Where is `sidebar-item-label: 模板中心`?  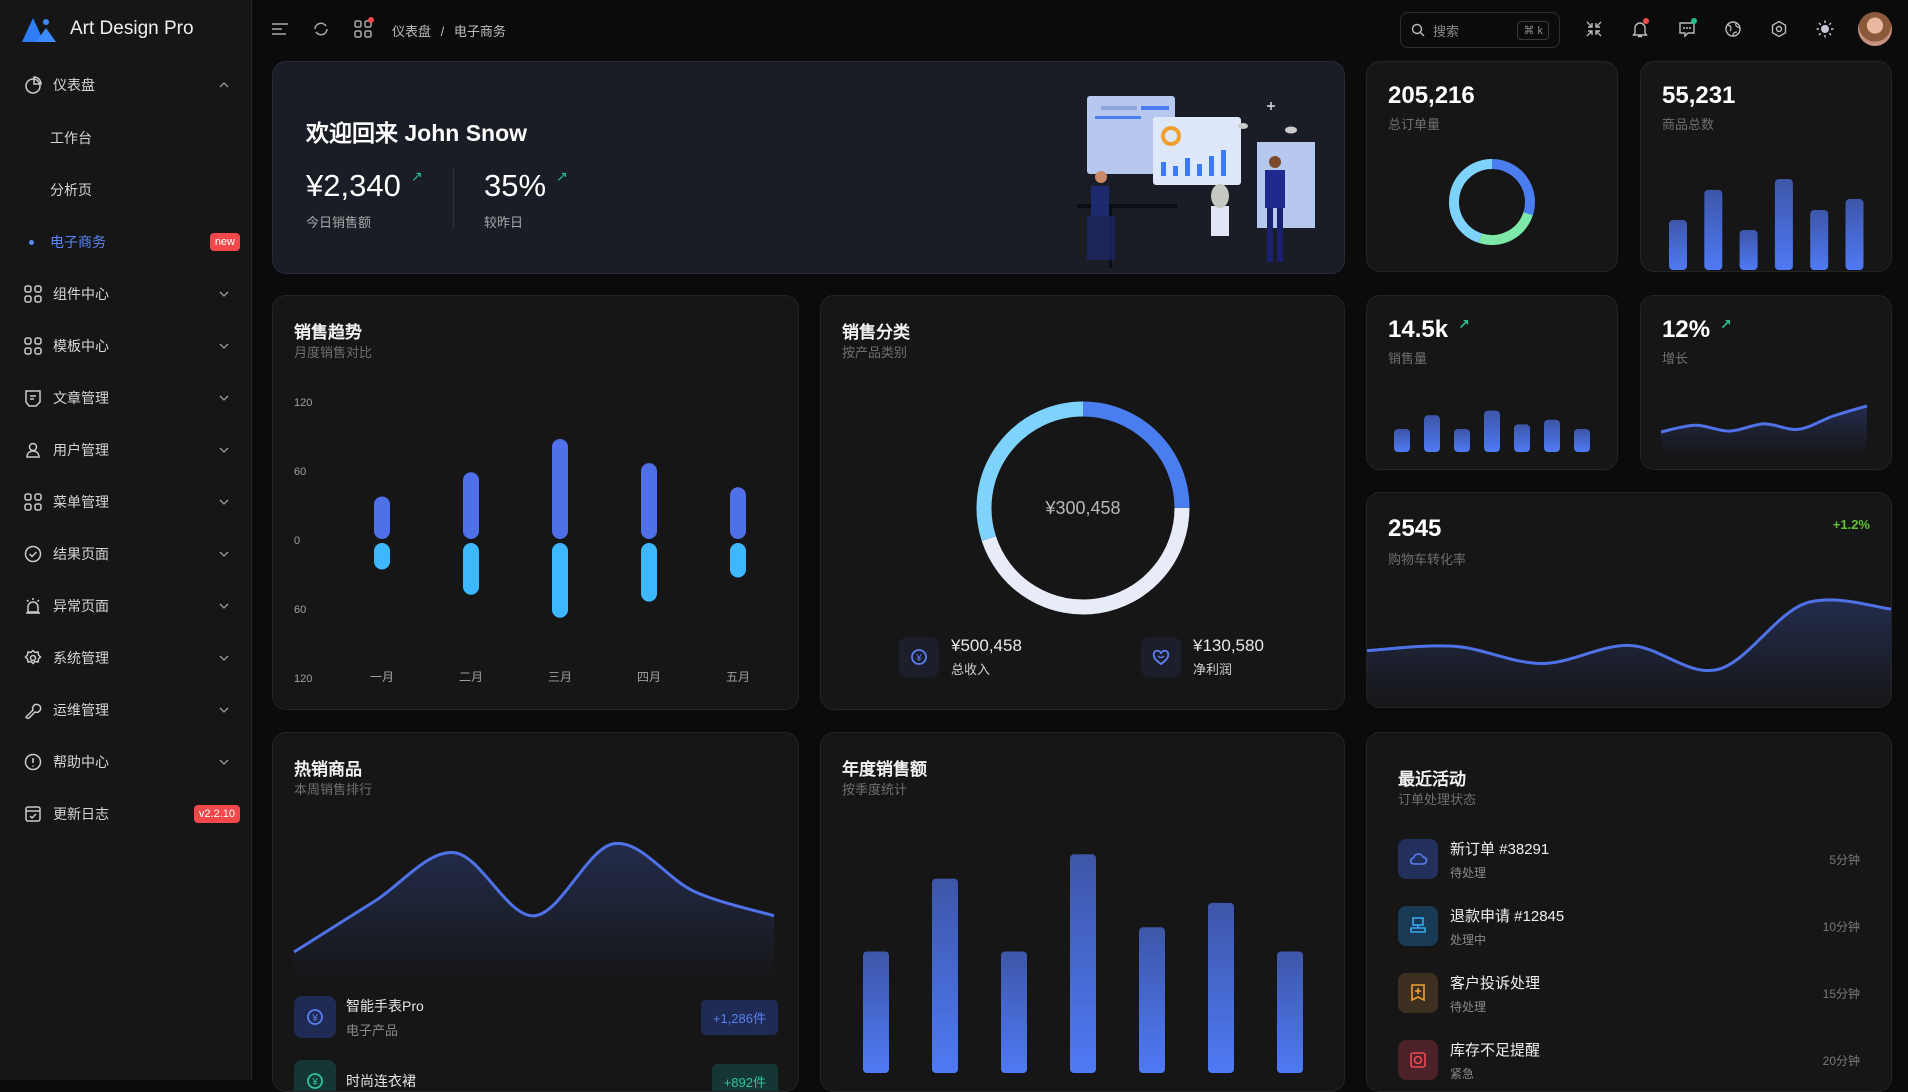 sidebar-item-label: 模板中心 is located at coordinates (81, 346).